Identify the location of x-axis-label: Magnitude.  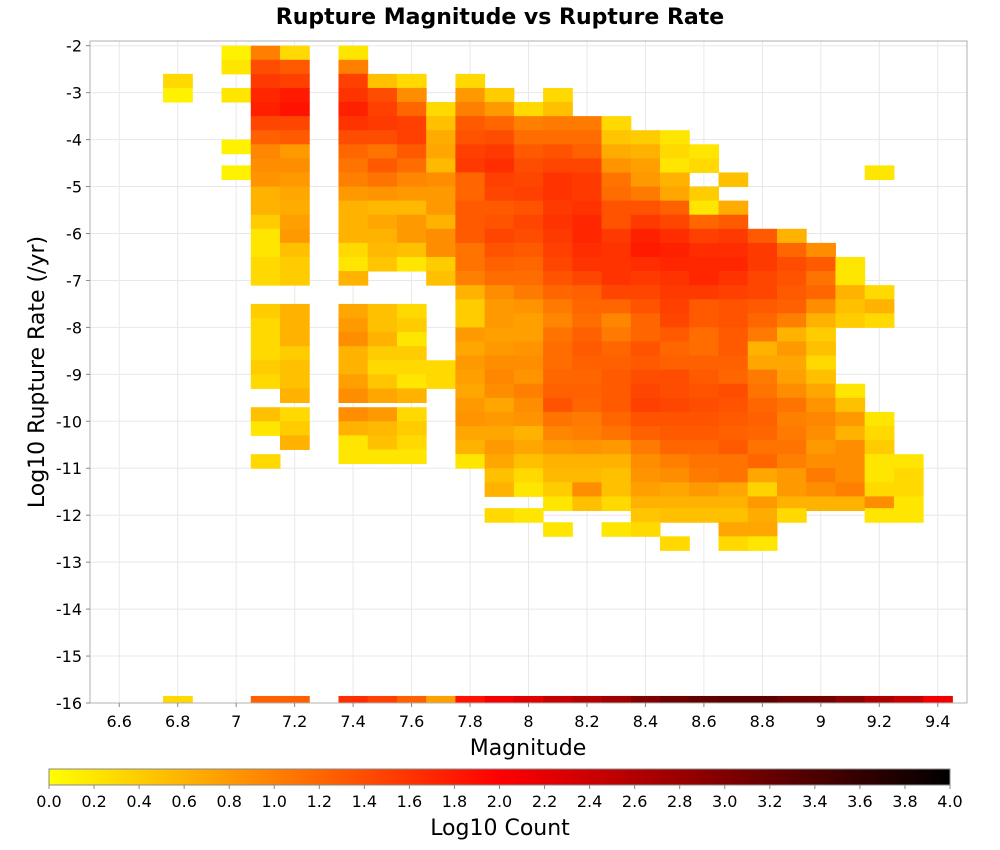
(528, 748).